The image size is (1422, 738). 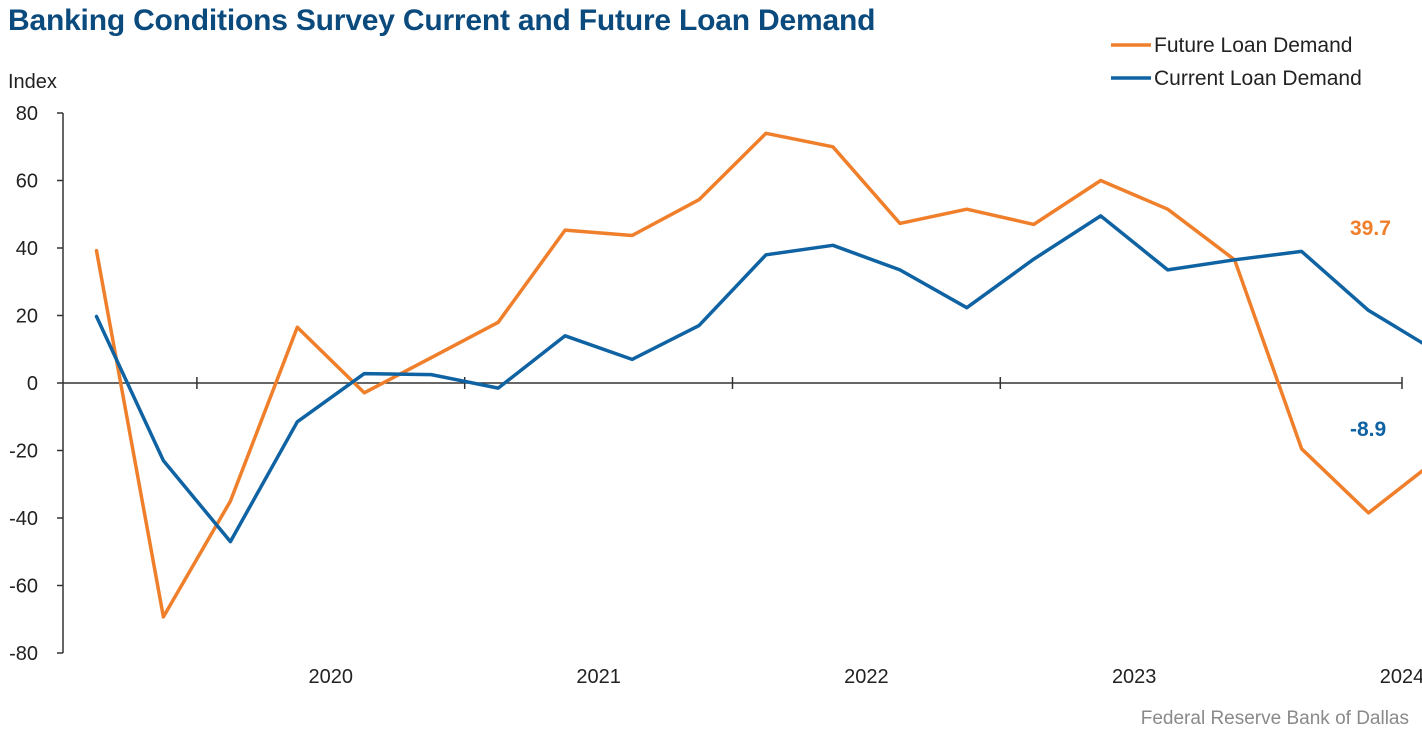 I want to click on x-tick-label: 2024, so click(x=1401, y=677).